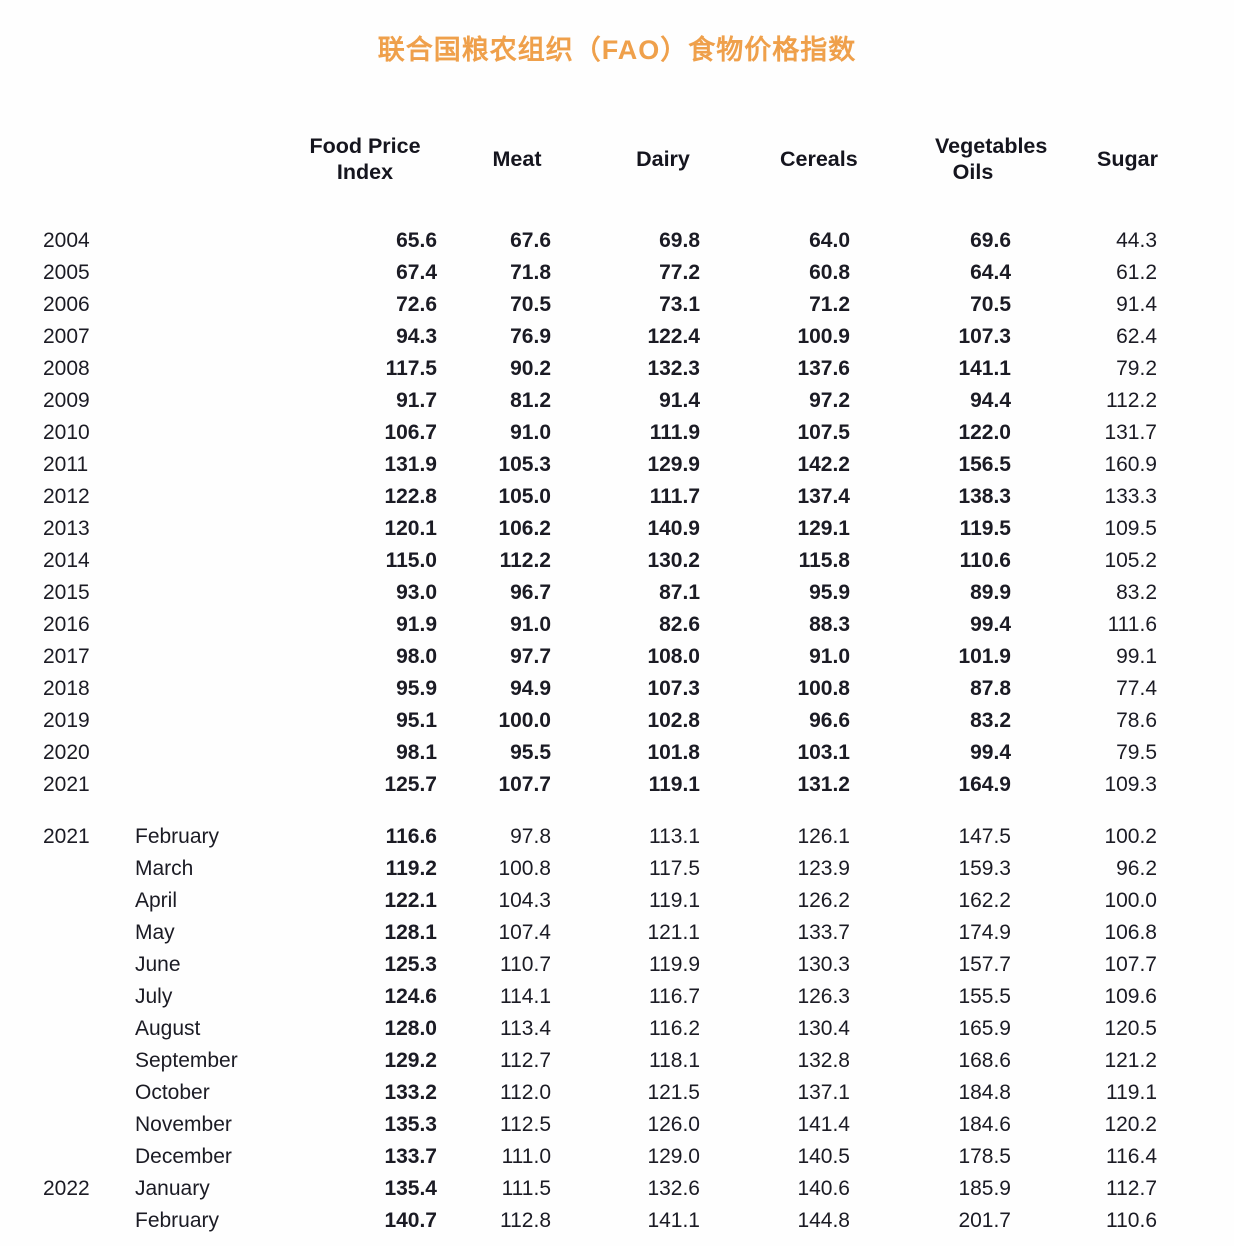 The width and height of the screenshot is (1234, 1246). Describe the element at coordinates (530, 656) in the screenshot. I see `value-cell-meat: 97.7` at that location.